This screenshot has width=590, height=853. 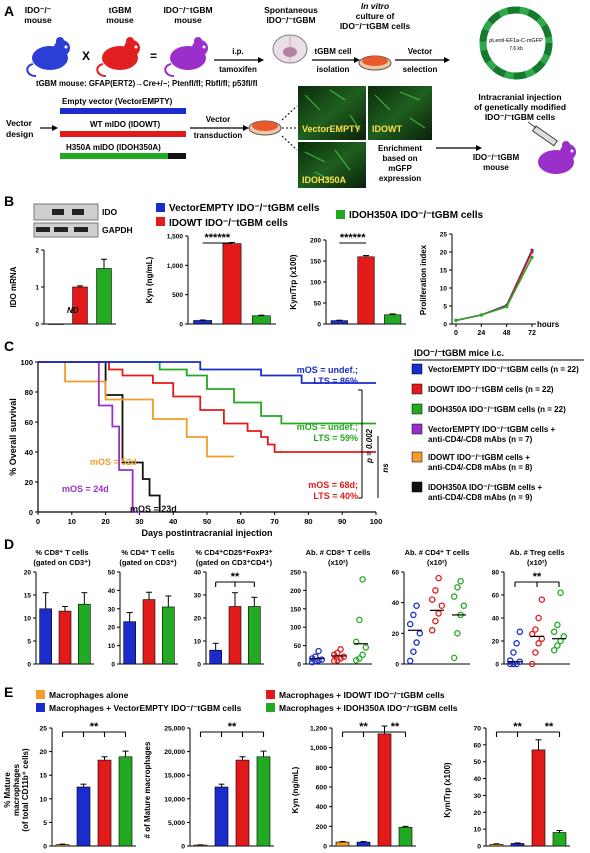 I want to click on d-title-5: Ab. # CD4⁺ T cells, so click(x=437, y=552).